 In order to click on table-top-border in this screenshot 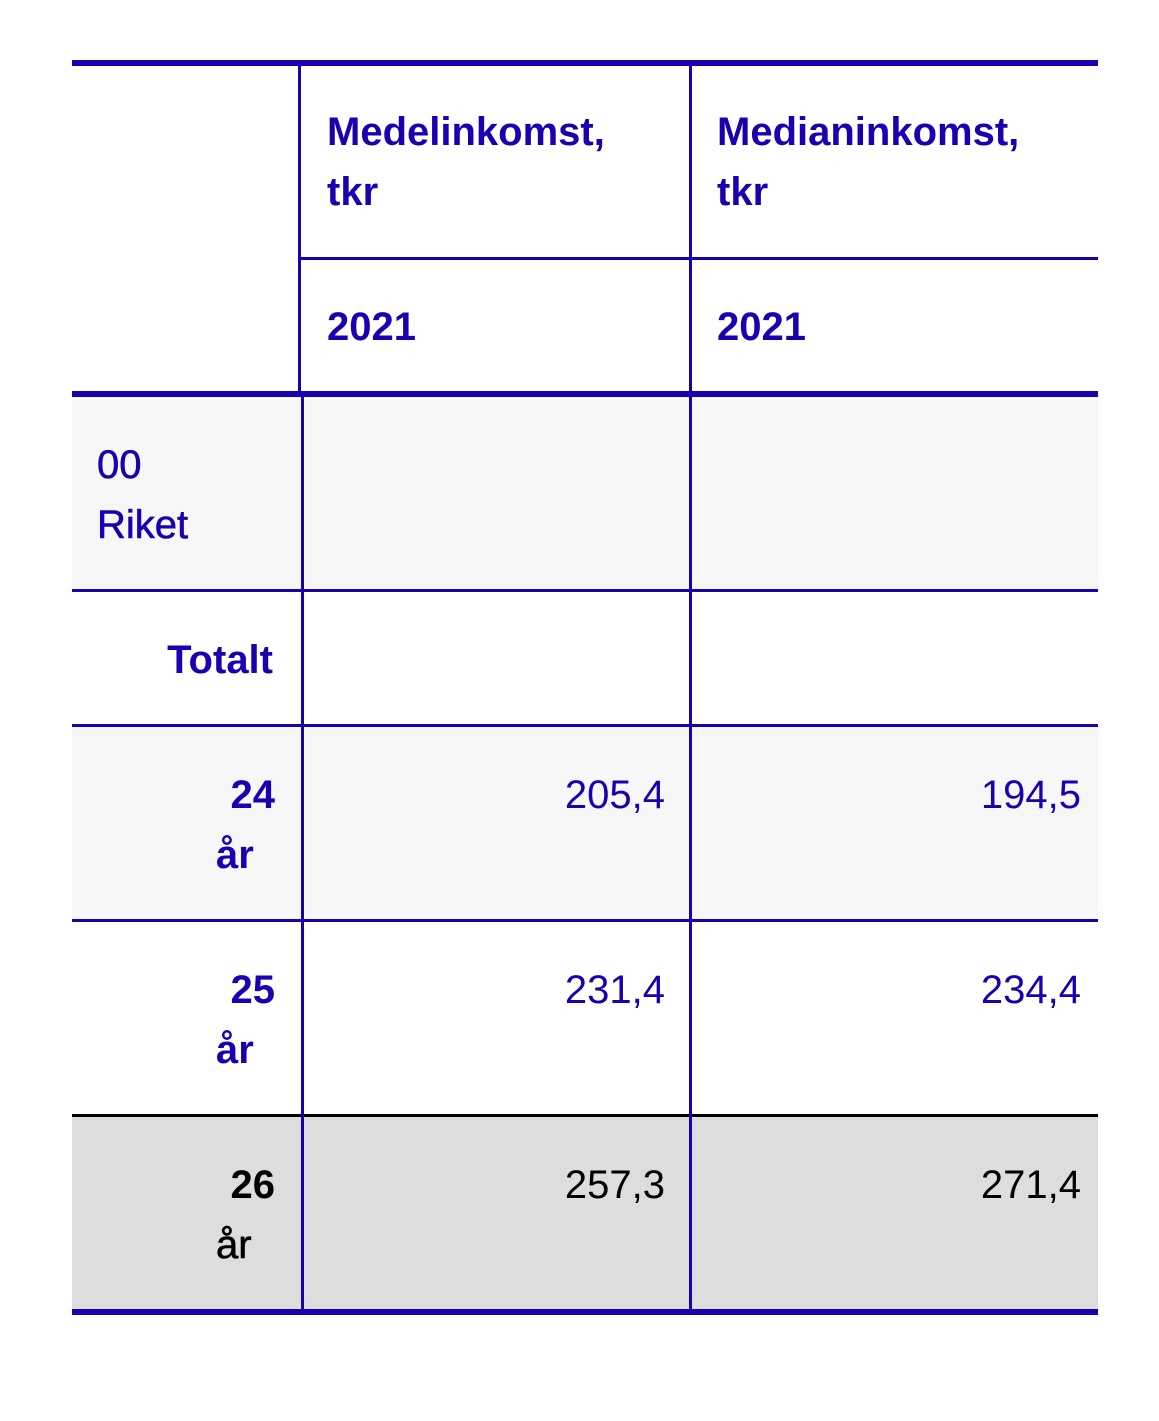, I will do `click(585, 63)`.